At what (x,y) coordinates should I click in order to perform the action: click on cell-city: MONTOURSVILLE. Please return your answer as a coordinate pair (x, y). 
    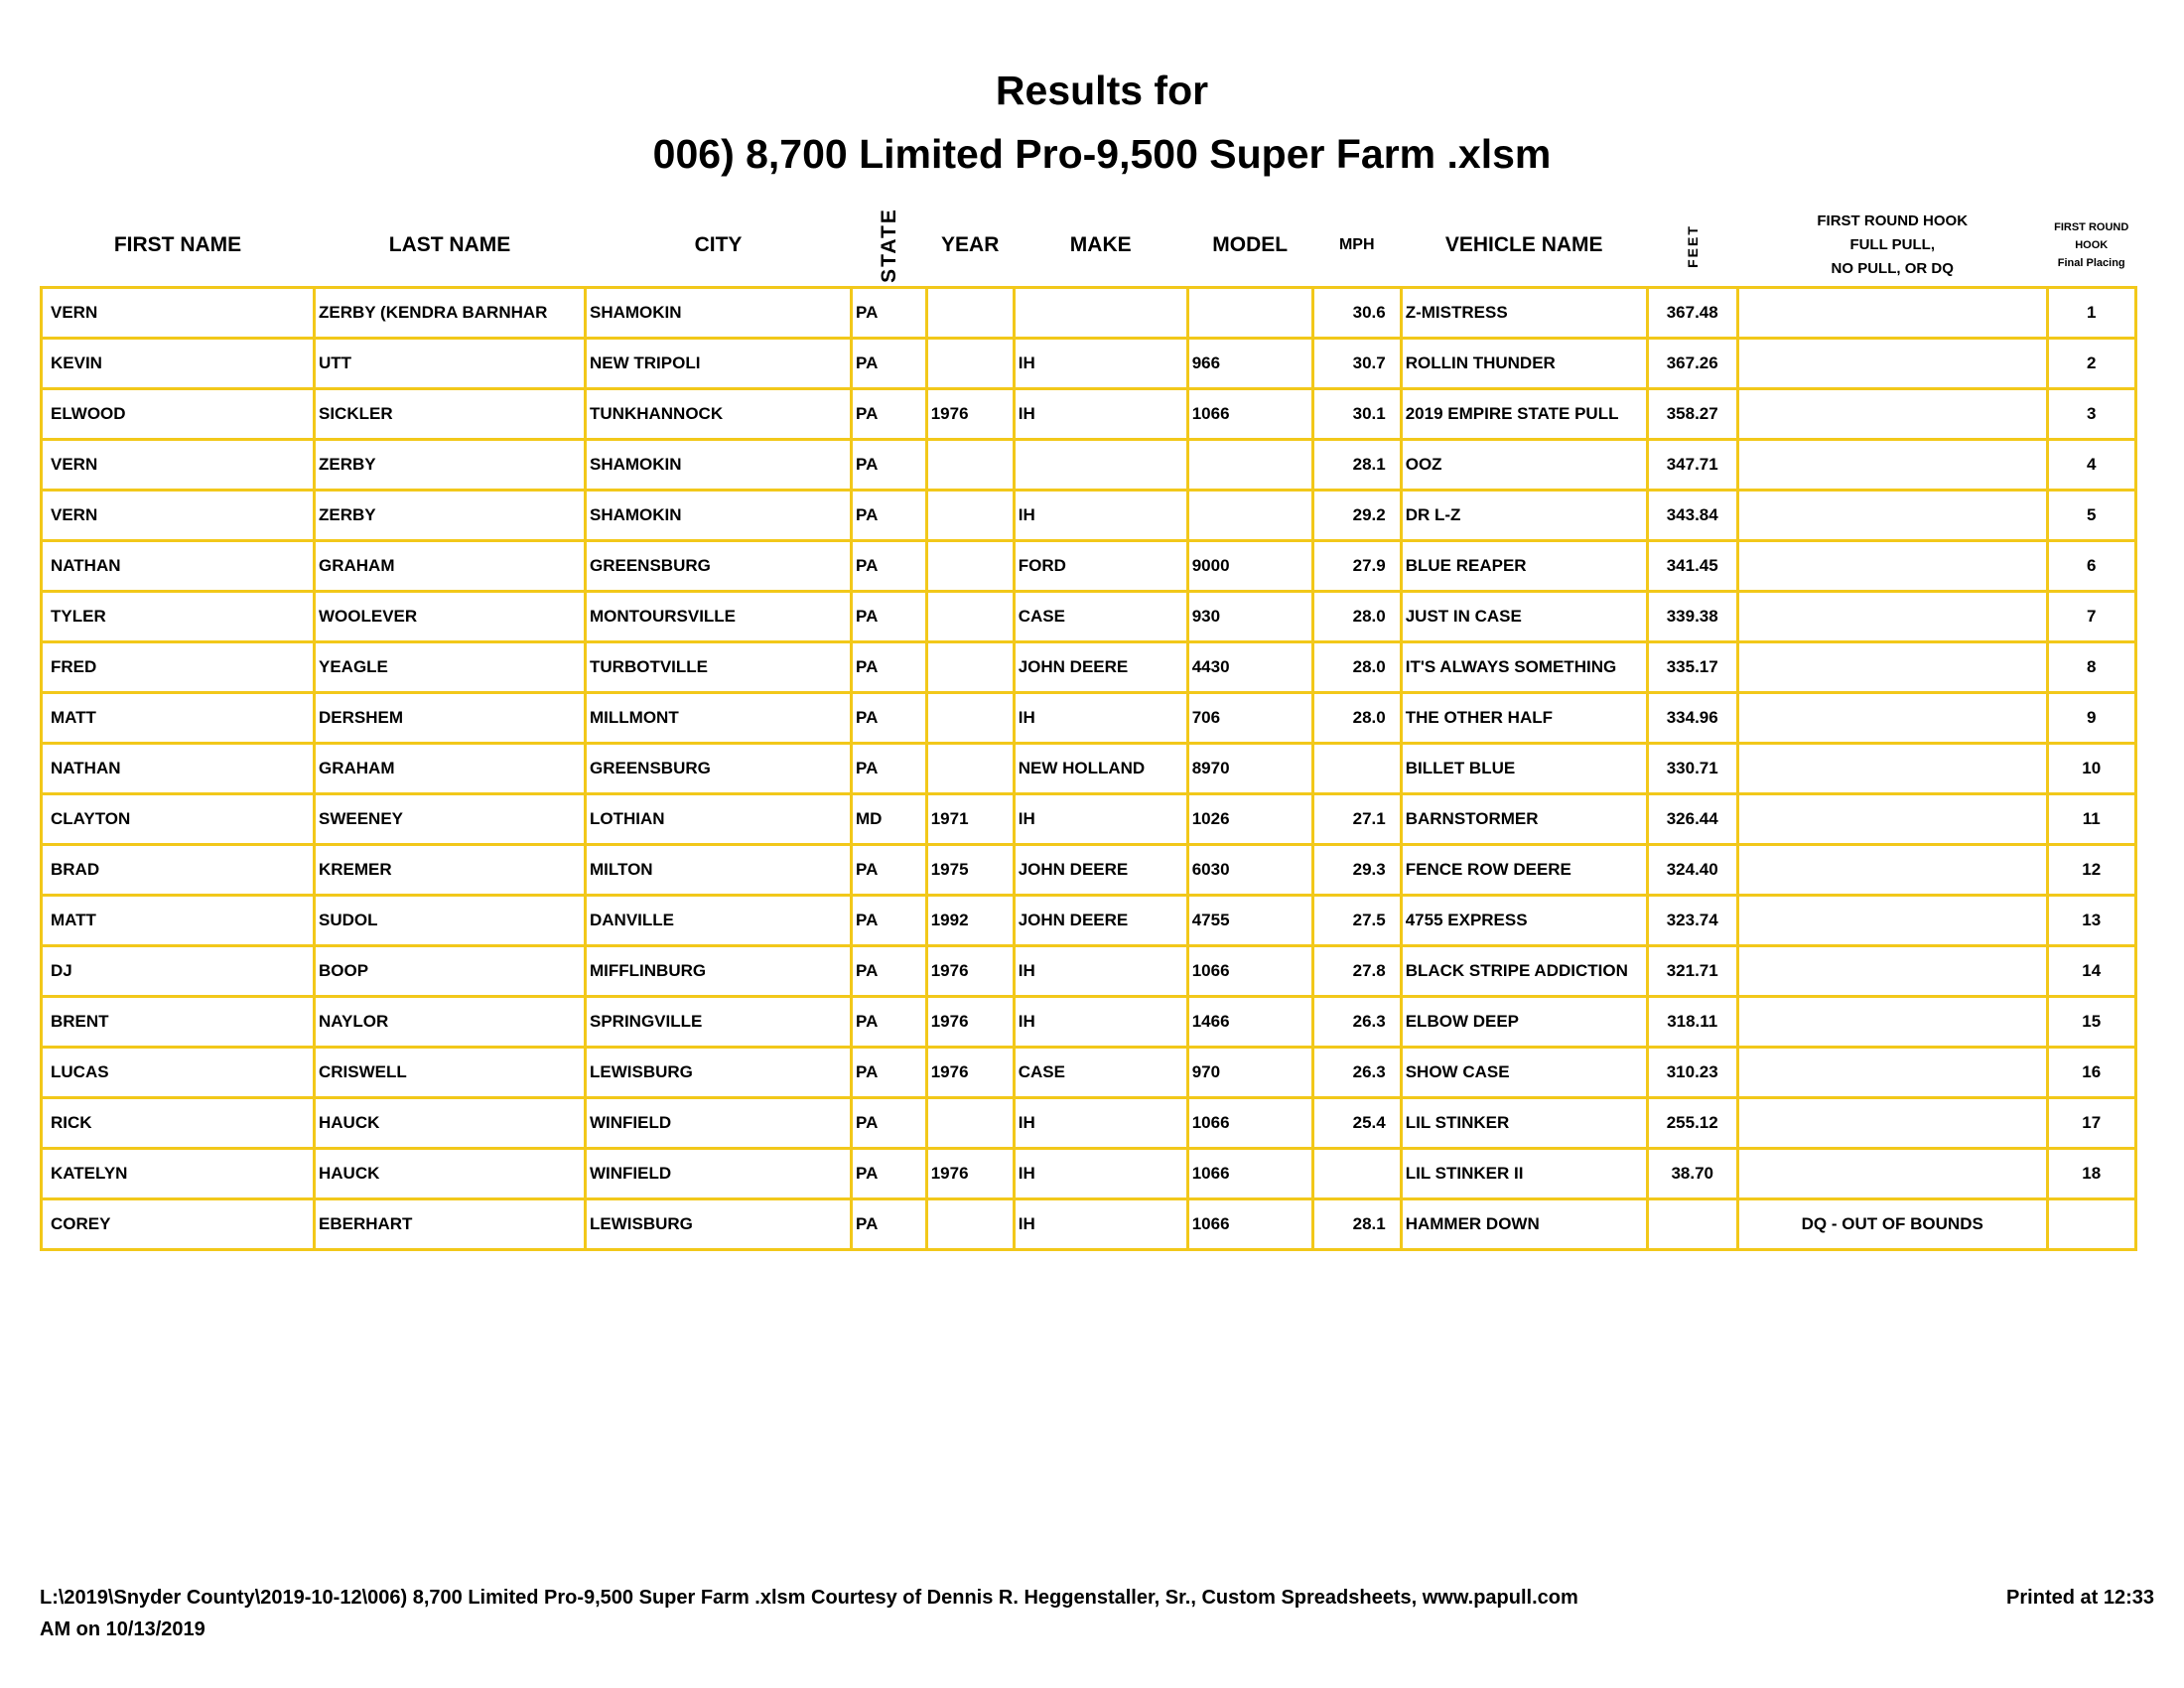
    Looking at the image, I should click on (718, 616).